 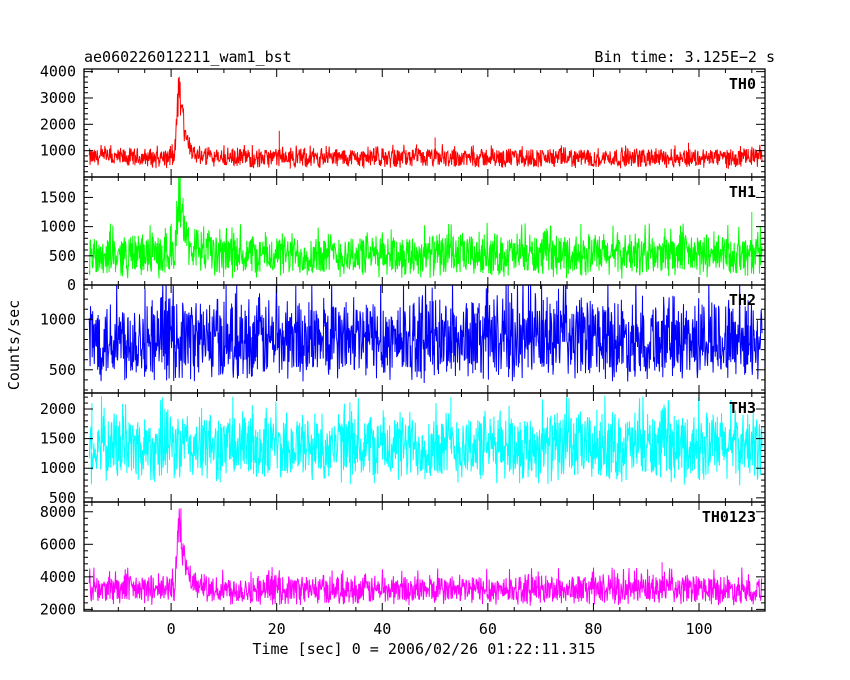 What do you see at coordinates (488, 629) in the screenshot?
I see `x-tick-label: 60` at bounding box center [488, 629].